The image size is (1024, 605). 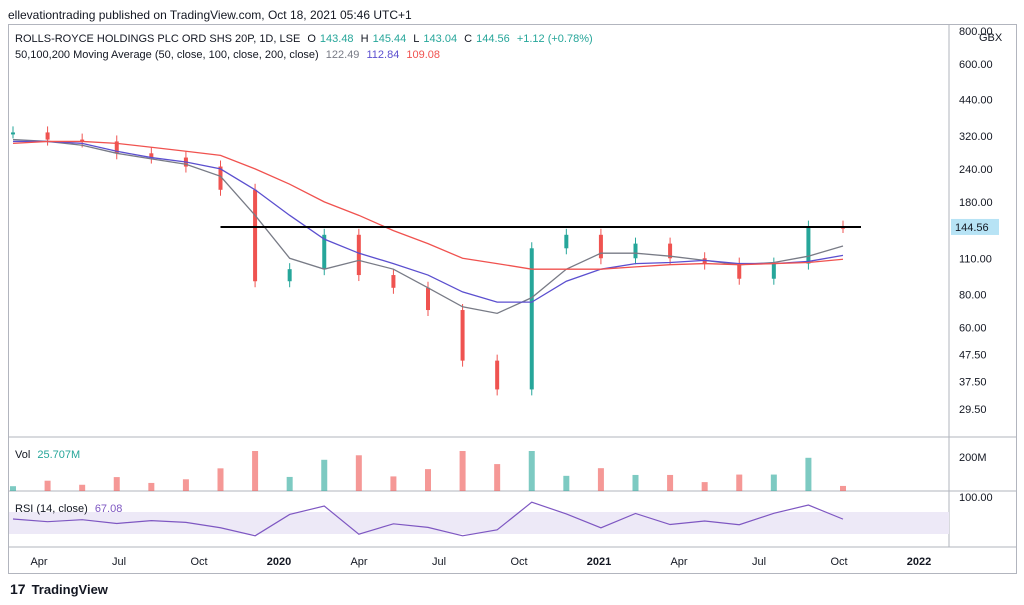 I want to click on current-price-label: 144.56, so click(x=972, y=228).